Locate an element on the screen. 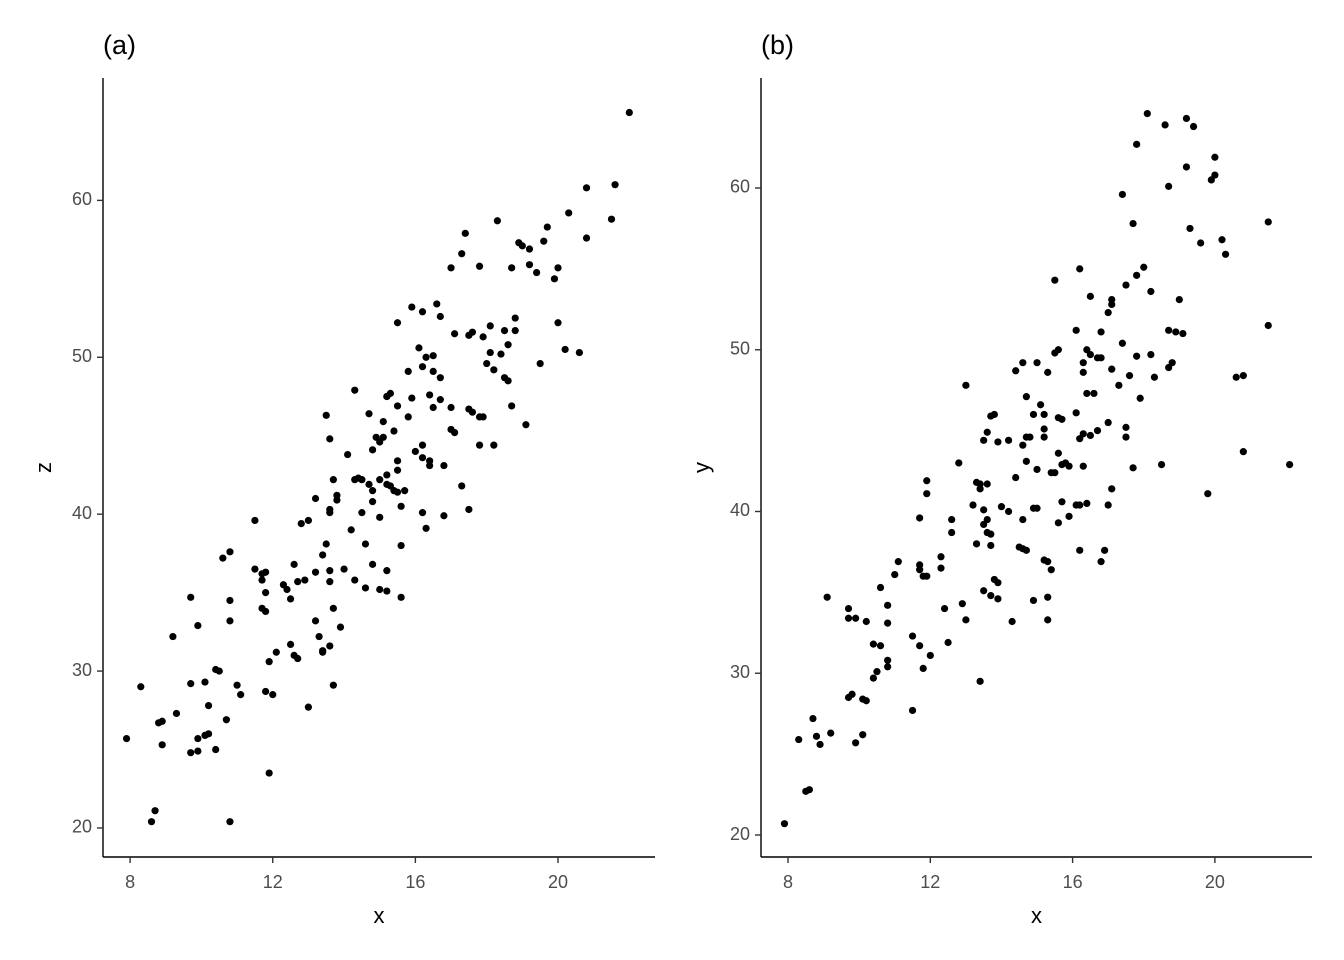 Image resolution: width=1344 pixels, height=960 pixels. panel-title: (b) is located at coordinates (777, 45).